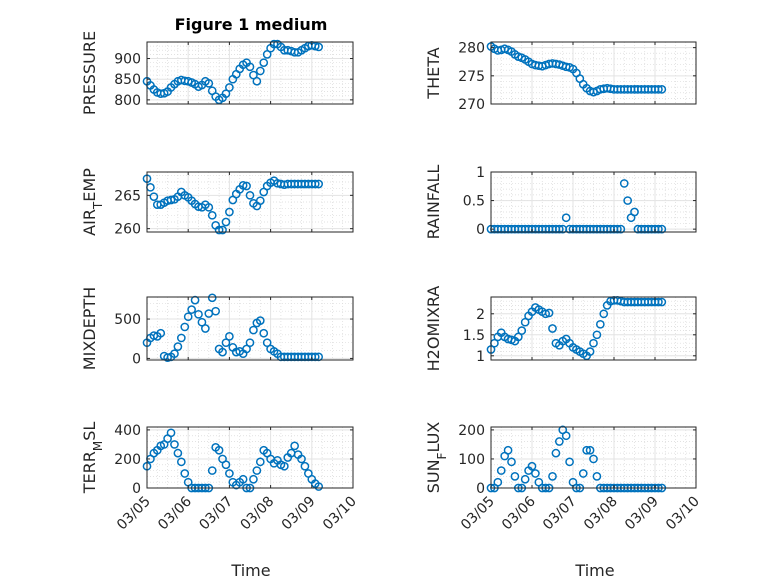  Describe the element at coordinates (92, 202) in the screenshot. I see `y-axis-label: AIRTEMP` at that location.